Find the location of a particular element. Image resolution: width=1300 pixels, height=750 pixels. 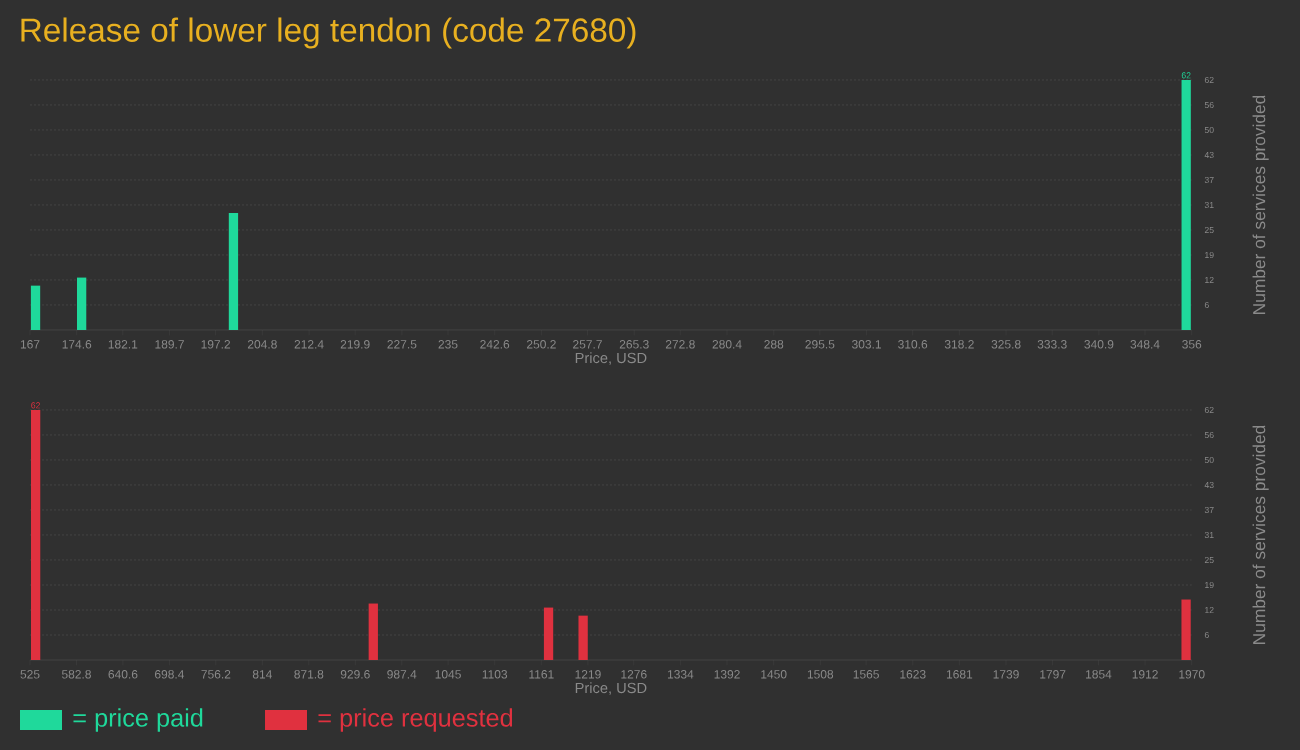

x-tick-label: 1739 is located at coordinates (1006, 674).